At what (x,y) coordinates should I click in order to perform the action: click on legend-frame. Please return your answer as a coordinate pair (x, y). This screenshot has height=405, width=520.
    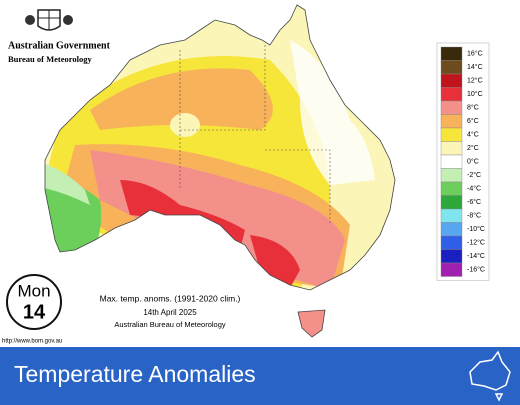
    Looking at the image, I should click on (463, 161).